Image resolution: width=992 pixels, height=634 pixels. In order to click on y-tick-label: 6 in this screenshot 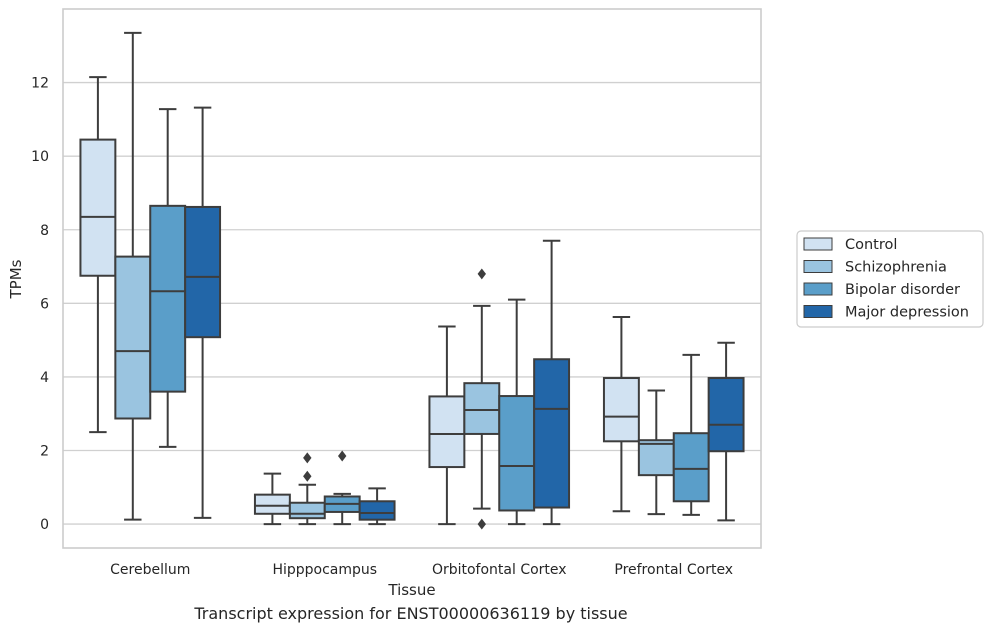, I will do `click(44, 304)`.